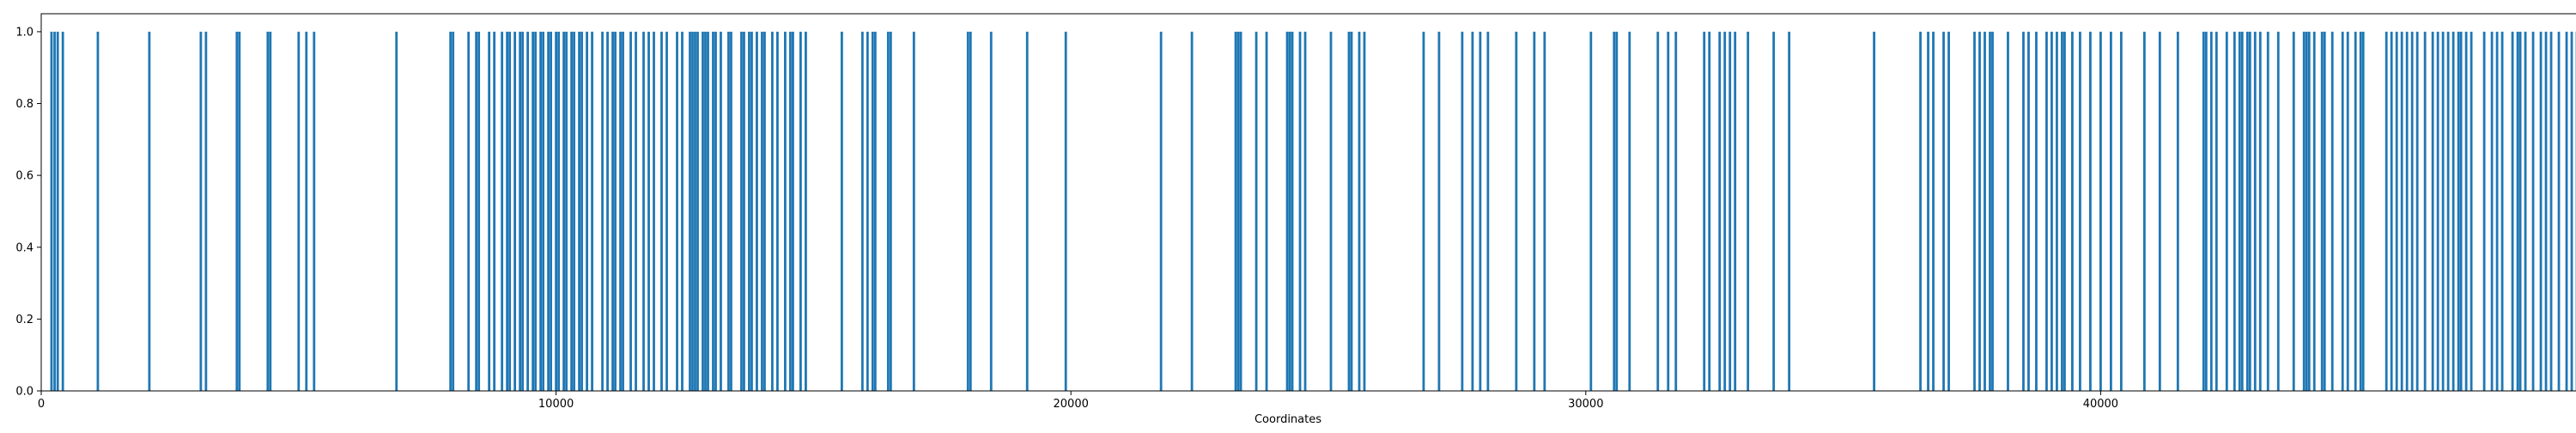 This screenshot has height=433, width=2576. I want to click on y-tick-label: 1.0, so click(24, 32).